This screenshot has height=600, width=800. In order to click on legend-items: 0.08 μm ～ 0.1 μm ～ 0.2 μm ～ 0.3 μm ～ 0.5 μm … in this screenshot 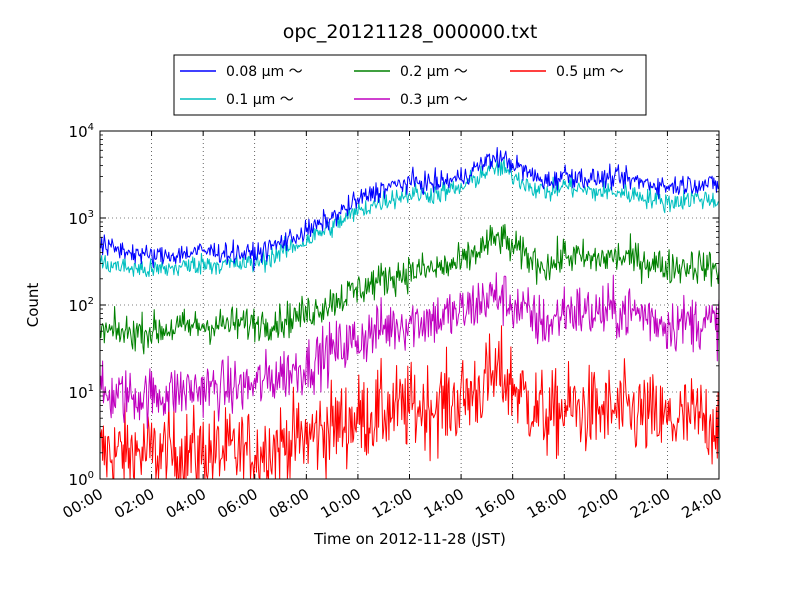, I will do `click(402, 86)`.